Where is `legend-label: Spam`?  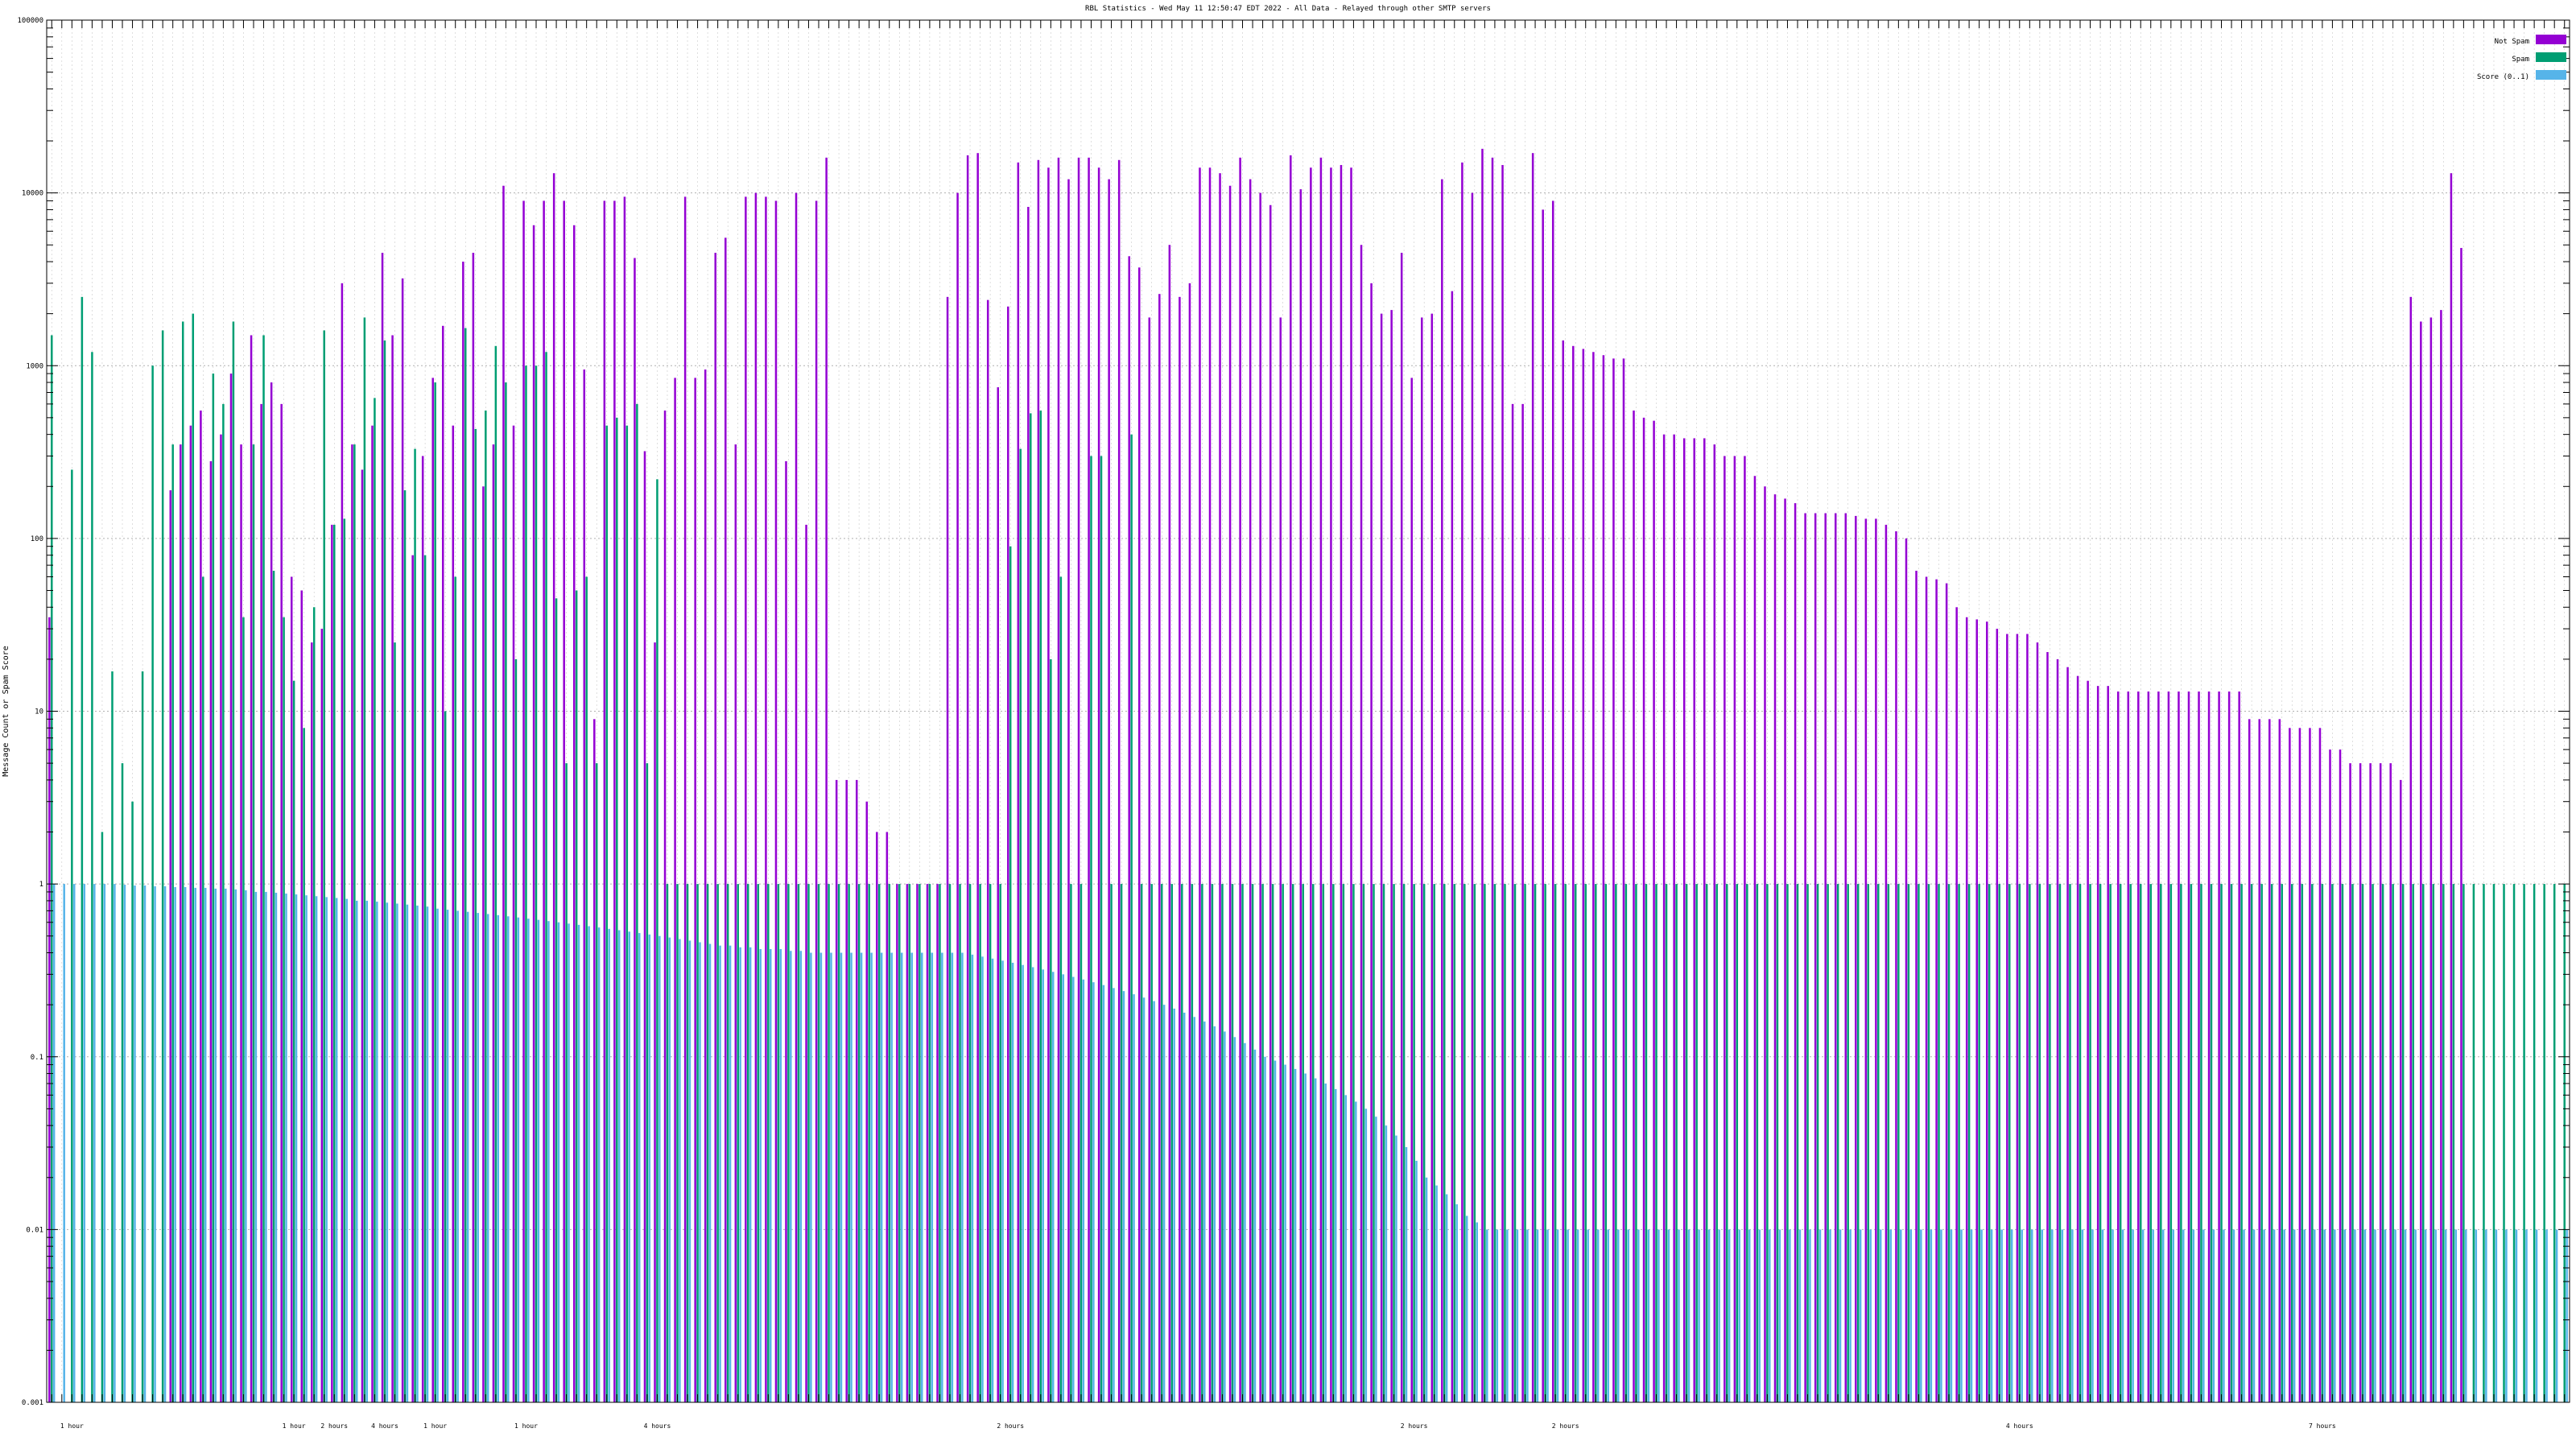 legend-label: Spam is located at coordinates (2520, 60).